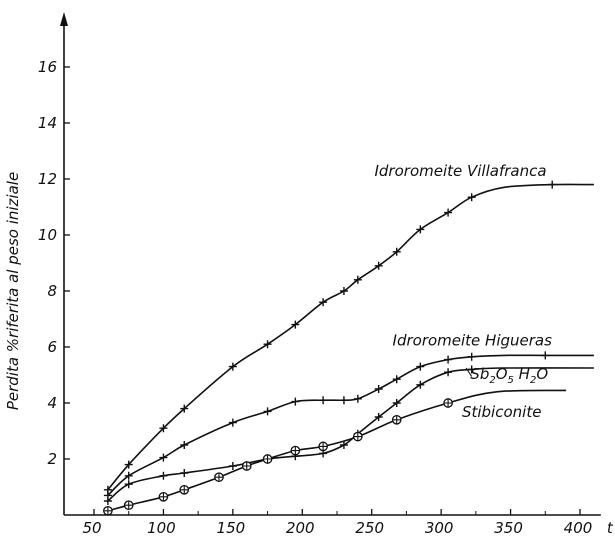  What do you see at coordinates (47, 179) in the screenshot?
I see `y-tick-label: 12` at bounding box center [47, 179].